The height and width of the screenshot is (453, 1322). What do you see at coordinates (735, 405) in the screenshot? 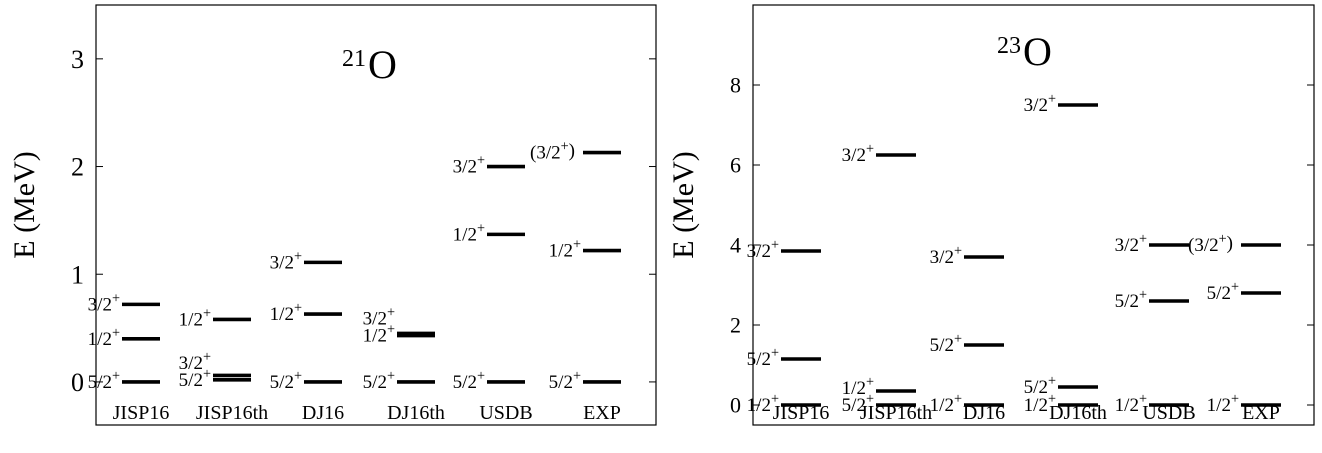
I see `y-tick-label: 0` at bounding box center [735, 405].